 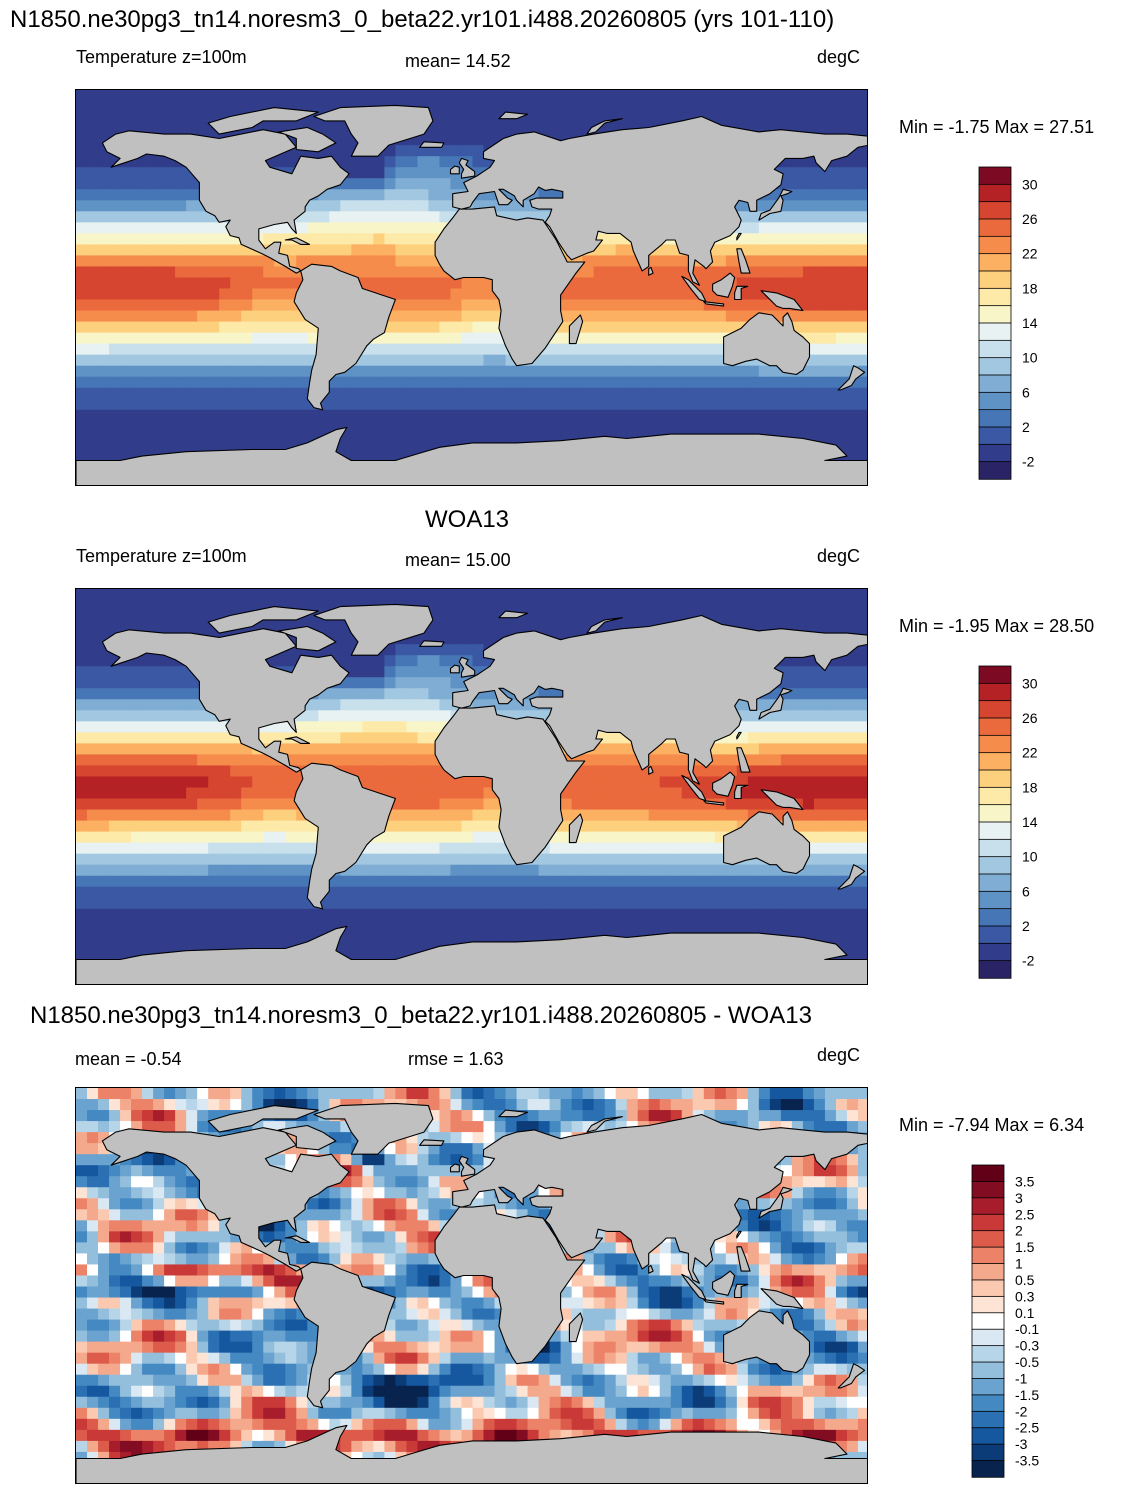 I want to click on land-madagascar, so click(x=576, y=329).